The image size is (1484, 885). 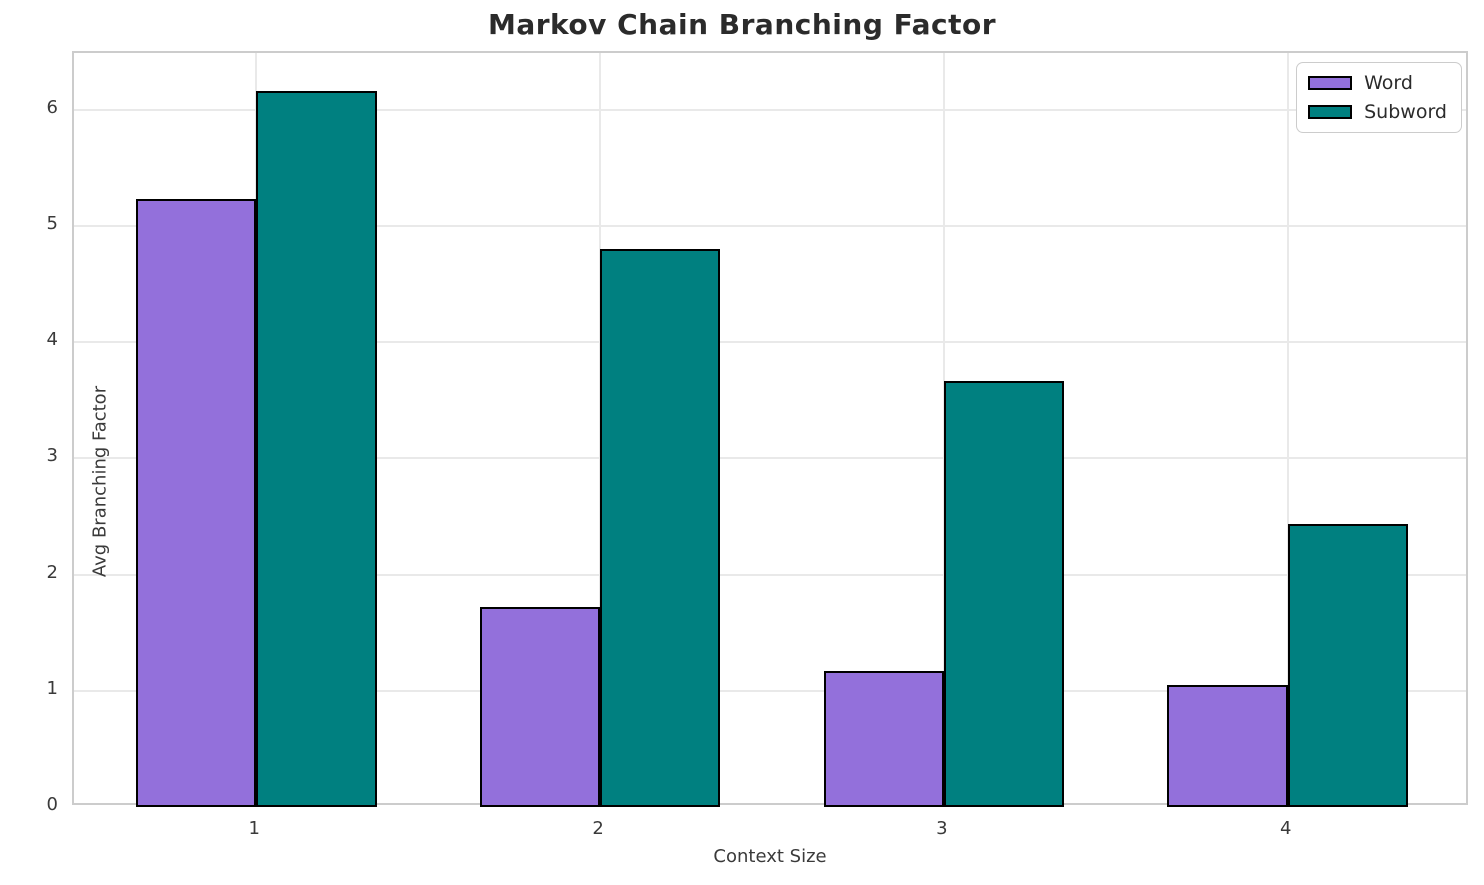 I want to click on legend-item-word: Word, so click(x=1377, y=83).